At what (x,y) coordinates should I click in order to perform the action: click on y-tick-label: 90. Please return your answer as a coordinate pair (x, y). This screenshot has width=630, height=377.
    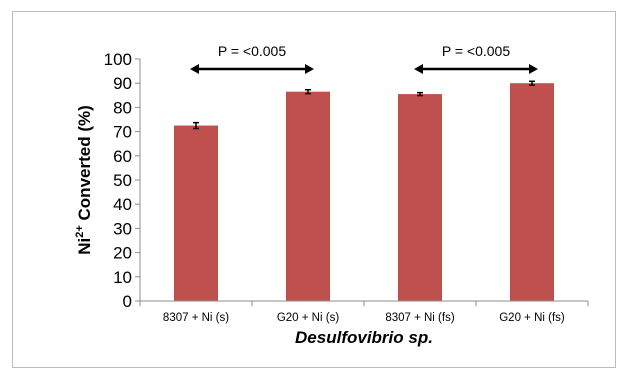
    Looking at the image, I should click on (122, 83).